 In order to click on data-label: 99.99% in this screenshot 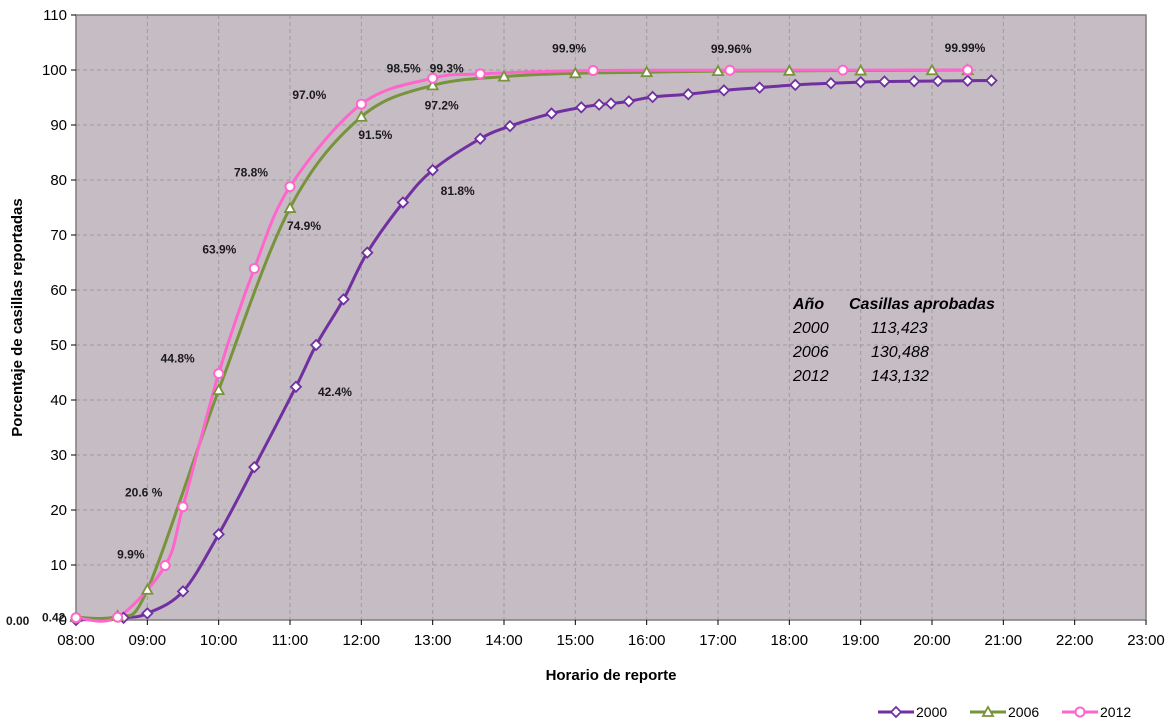, I will do `click(965, 48)`.